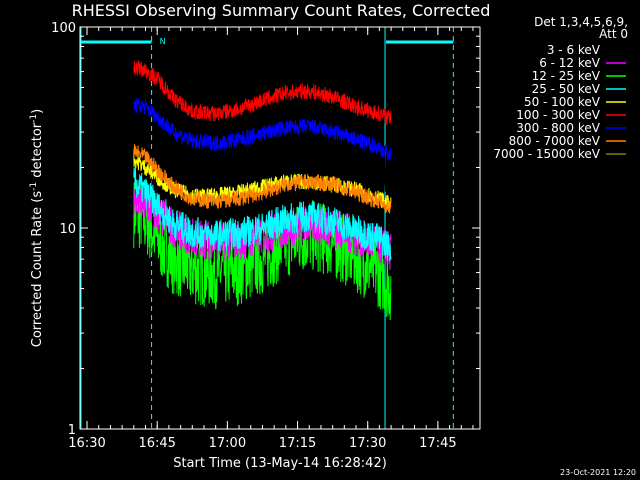  Describe the element at coordinates (227, 443) in the screenshot. I see `x-tick-label: 17:00` at that location.